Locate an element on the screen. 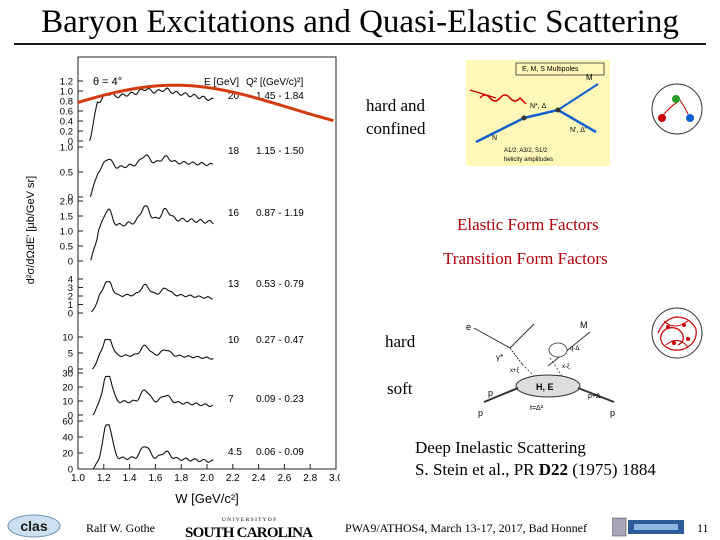 The height and width of the screenshot is (540, 720). hard-label: hard is located at coordinates (400, 341).